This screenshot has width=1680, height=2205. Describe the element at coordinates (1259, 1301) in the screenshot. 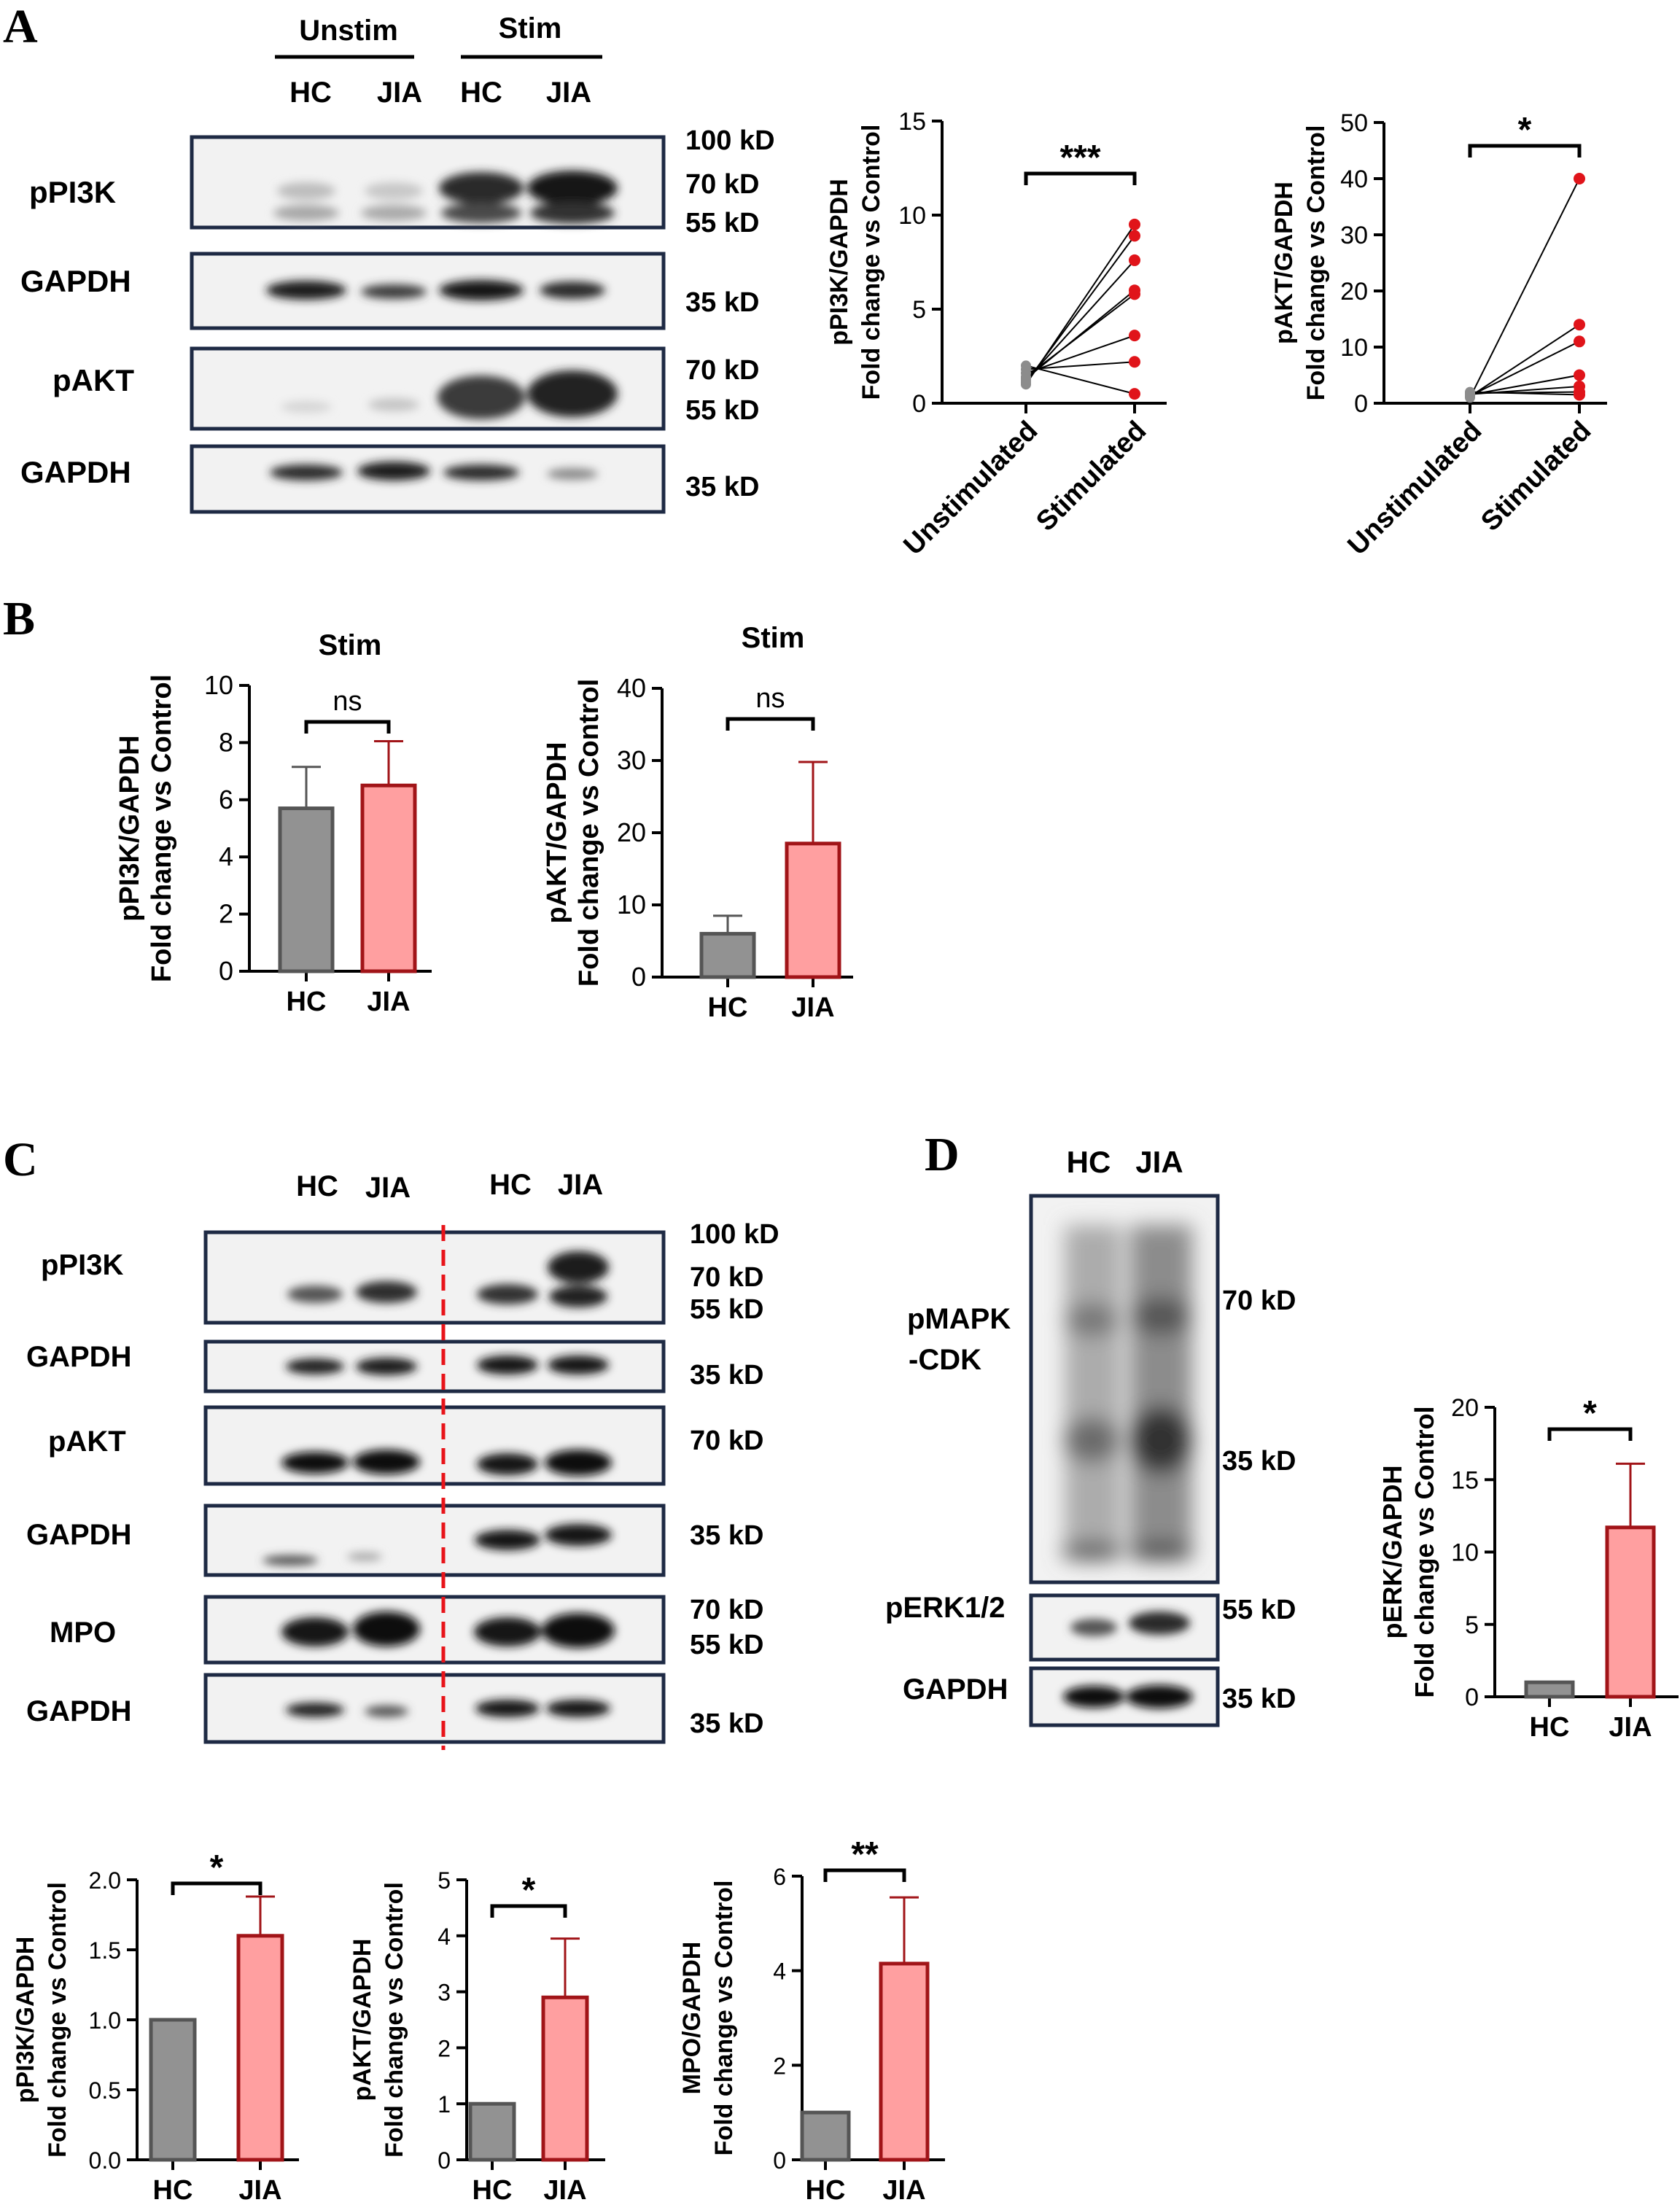

I see `blot-d-marker: 70 kD` at that location.